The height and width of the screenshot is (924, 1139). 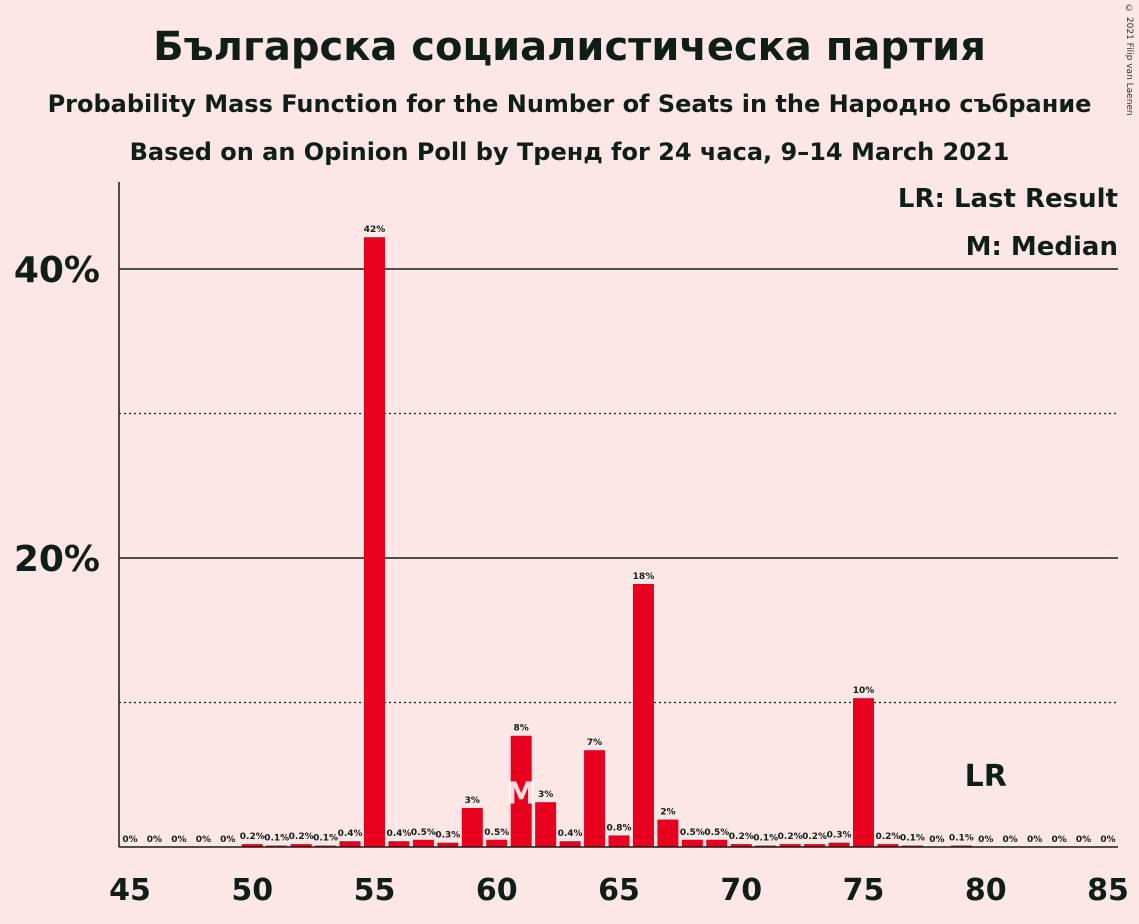 I want to click on x-tick-label: 85, so click(x=1108, y=890).